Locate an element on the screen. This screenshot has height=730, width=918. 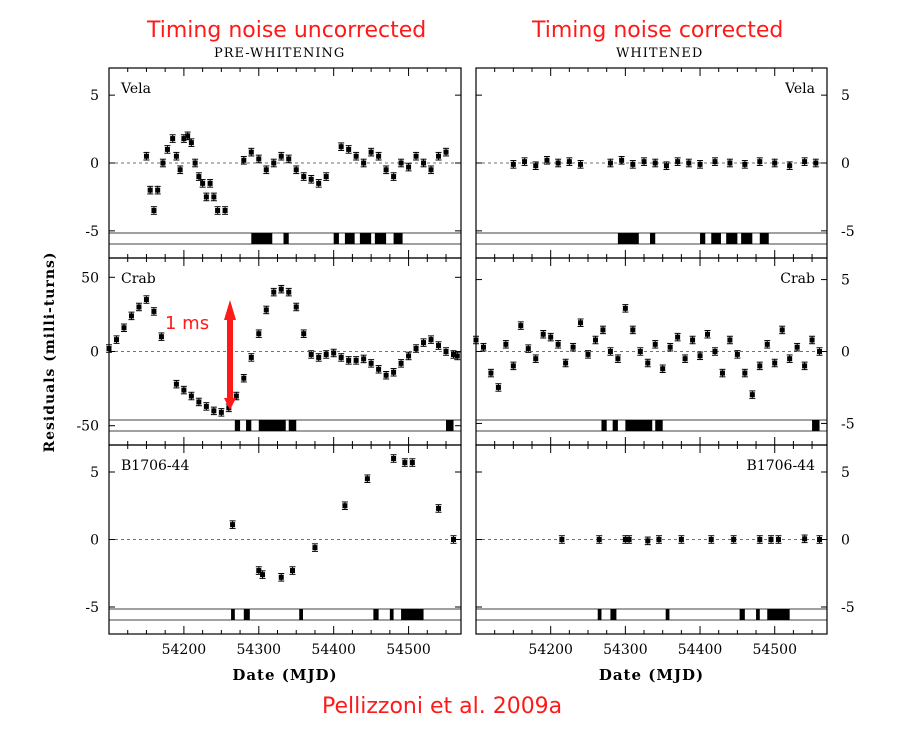
right-column-title: Timing noise corrected is located at coordinates (658, 30).